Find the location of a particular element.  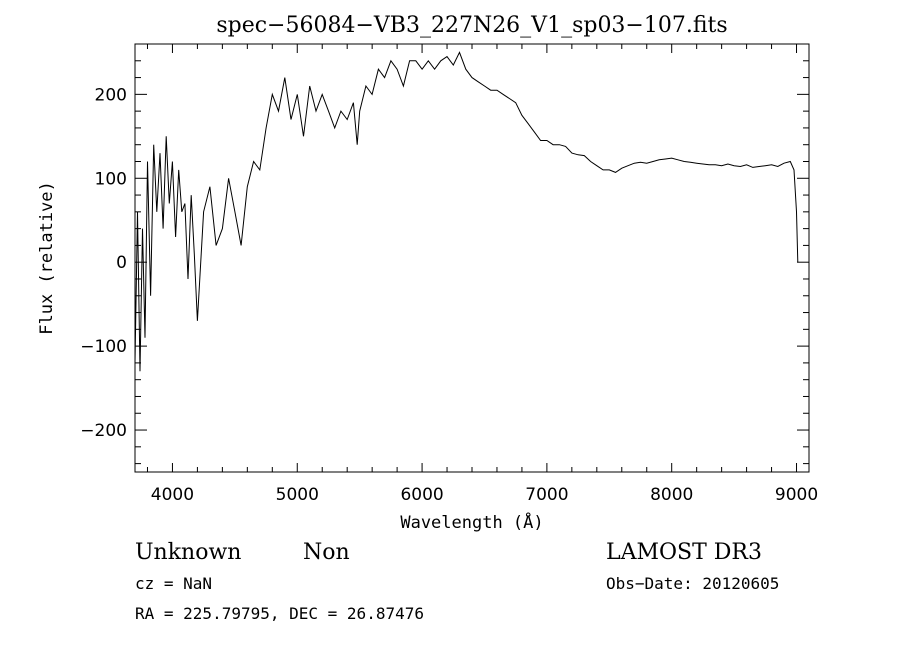

x-axis-label: Wavelength (Å) is located at coordinates (471, 522).